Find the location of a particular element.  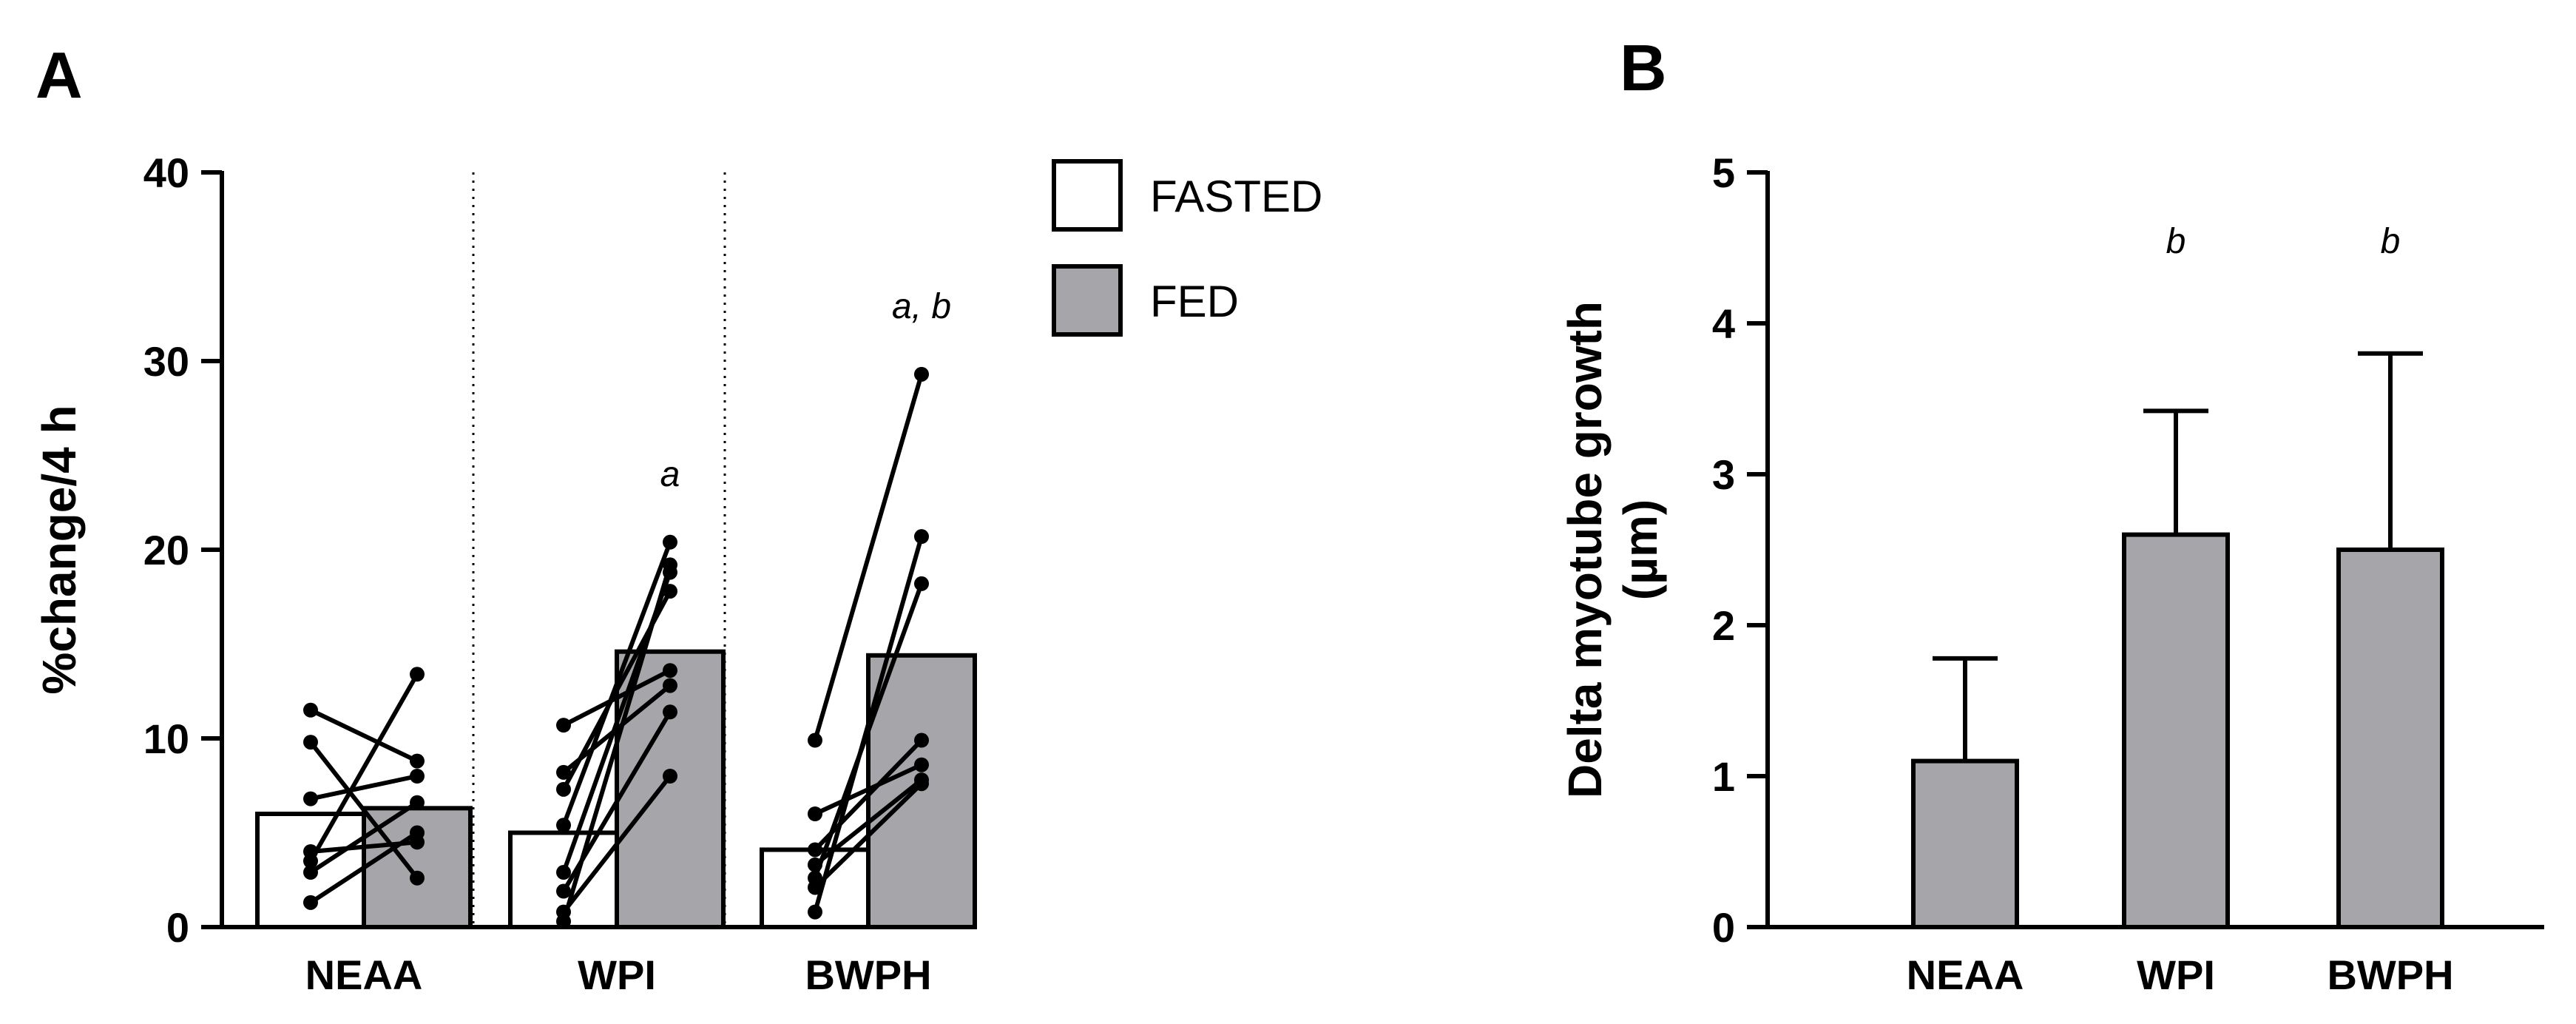

bar-neaa is located at coordinates (1965, 843).